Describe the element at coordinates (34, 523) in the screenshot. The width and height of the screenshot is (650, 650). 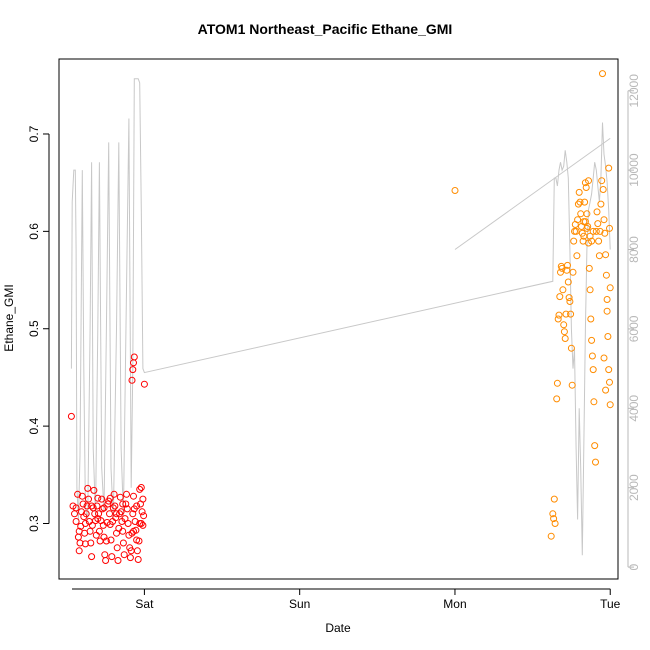
I see `y-tick-label: 0.3` at that location.